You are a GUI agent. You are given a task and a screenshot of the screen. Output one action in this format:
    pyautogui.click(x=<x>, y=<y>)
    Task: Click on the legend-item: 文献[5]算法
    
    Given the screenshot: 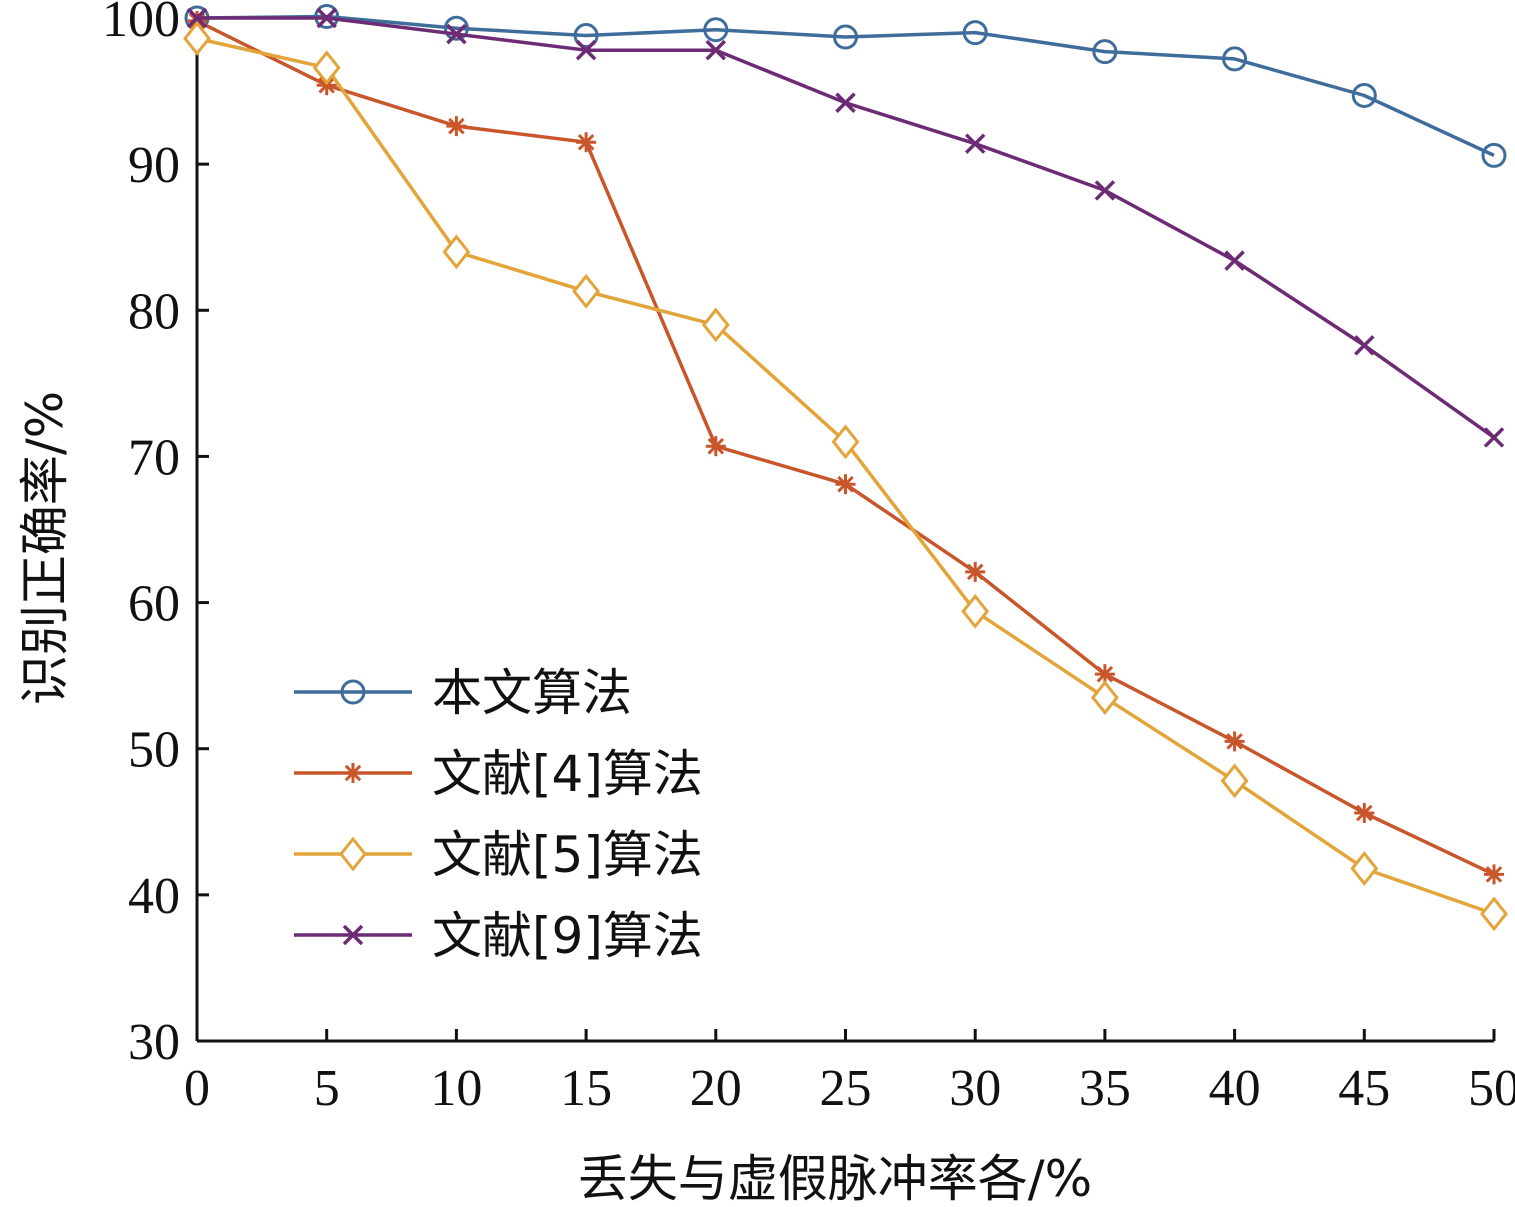 What is the action you would take?
    pyautogui.click(x=498, y=855)
    